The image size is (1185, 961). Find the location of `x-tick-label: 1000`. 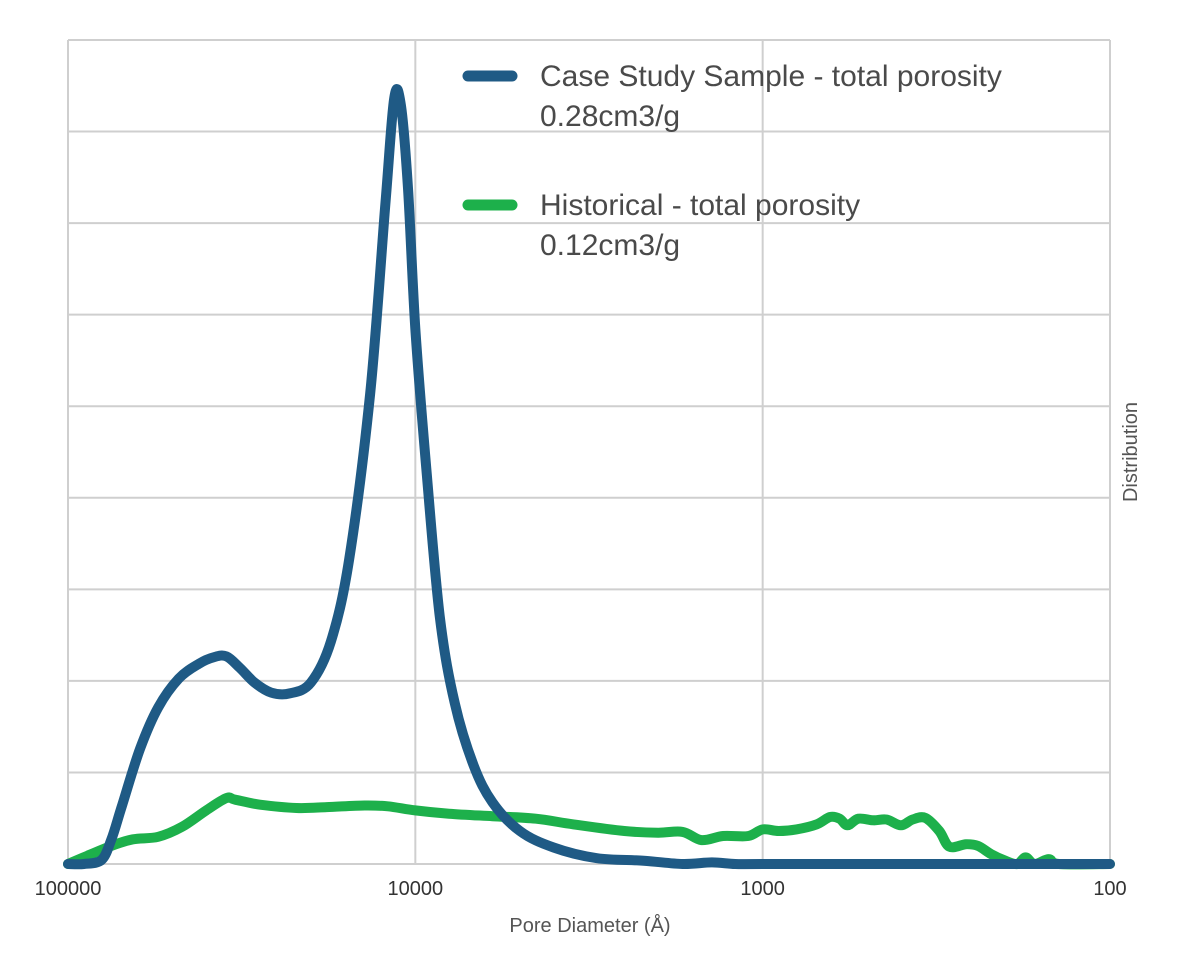

x-tick-label: 1000 is located at coordinates (762, 889).